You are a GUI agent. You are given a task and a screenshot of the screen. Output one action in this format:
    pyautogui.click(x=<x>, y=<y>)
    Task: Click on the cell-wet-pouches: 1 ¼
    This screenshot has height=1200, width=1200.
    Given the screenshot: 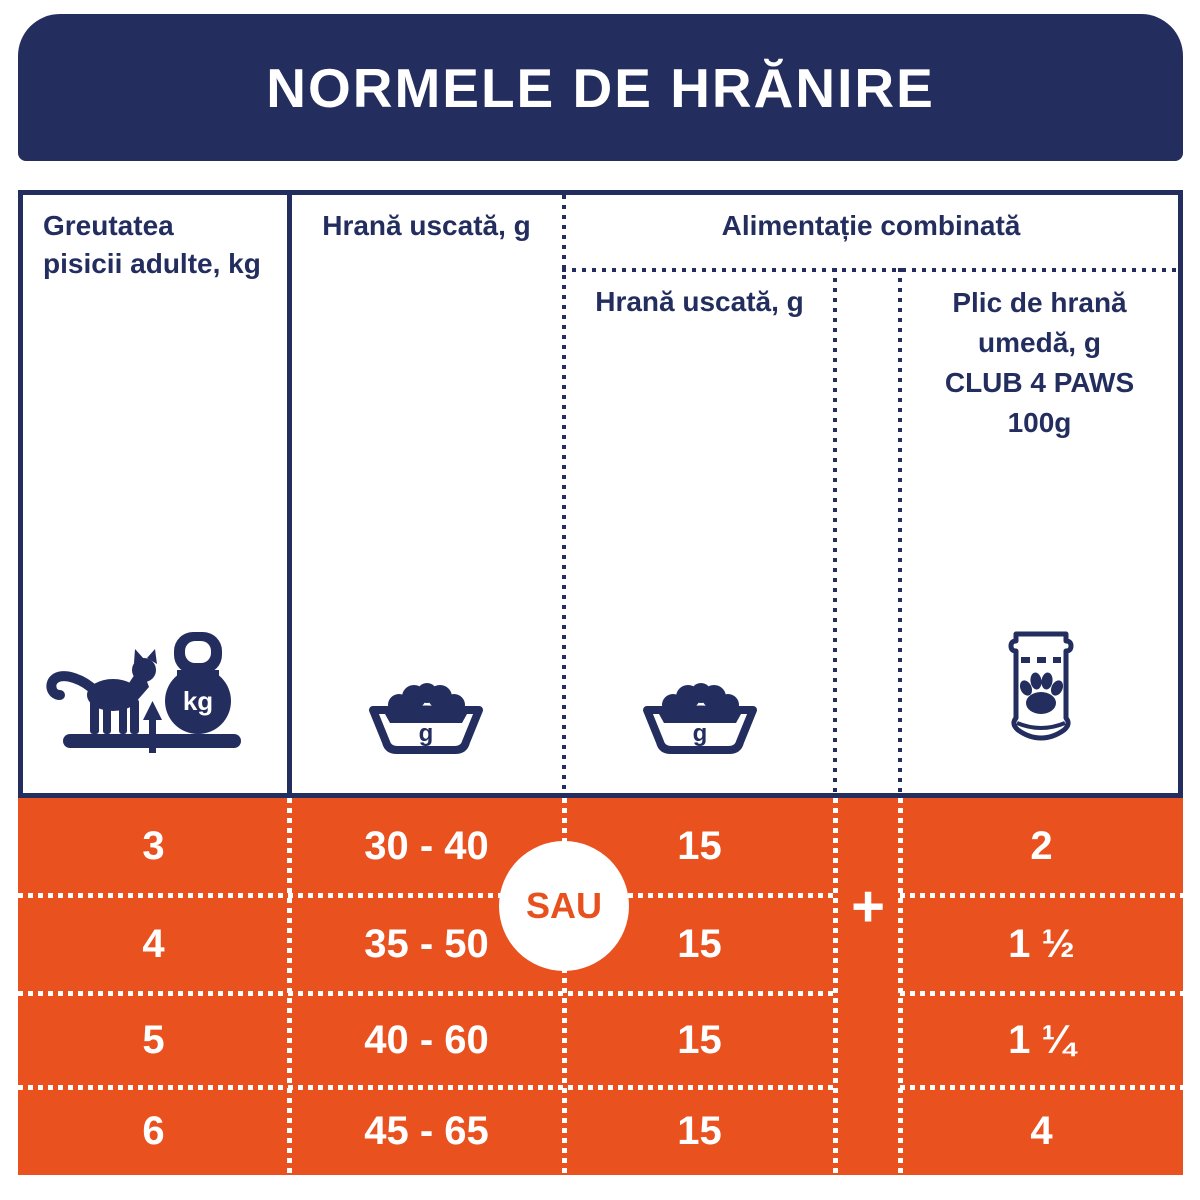 What is the action you would take?
    pyautogui.click(x=1041, y=1039)
    